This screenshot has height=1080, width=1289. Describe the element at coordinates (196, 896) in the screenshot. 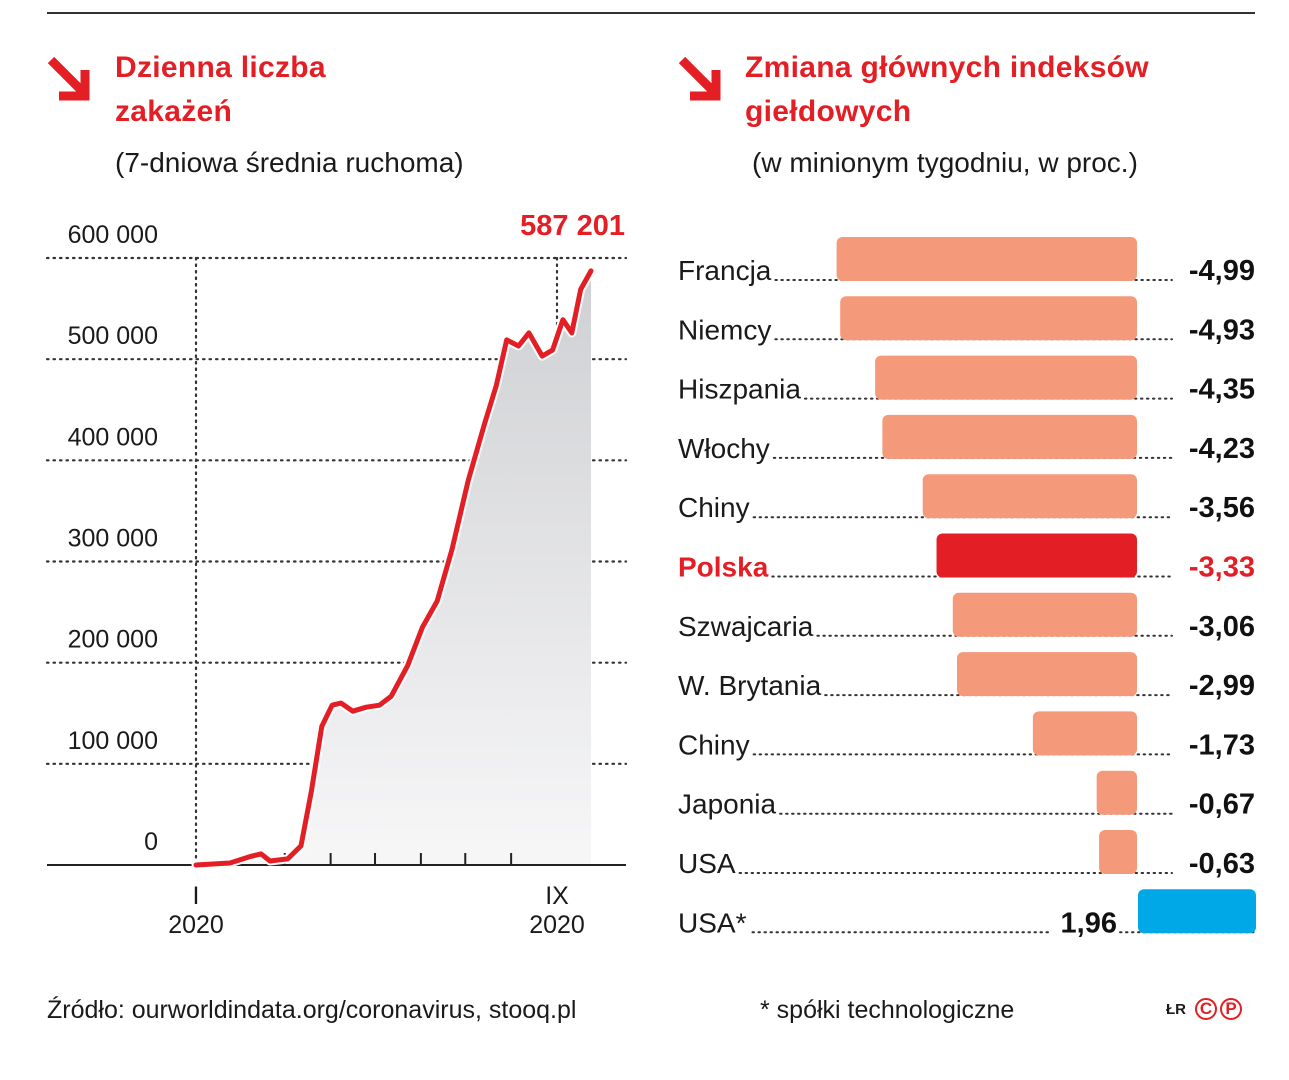

I see `x-tick-month: I` at that location.